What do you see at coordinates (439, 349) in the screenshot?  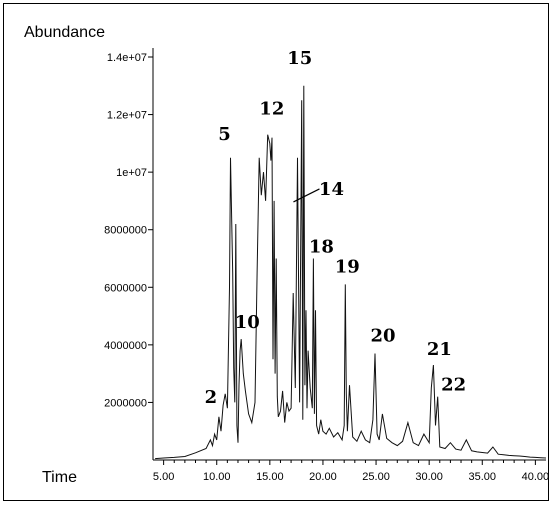 I see `peak-label: 21` at bounding box center [439, 349].